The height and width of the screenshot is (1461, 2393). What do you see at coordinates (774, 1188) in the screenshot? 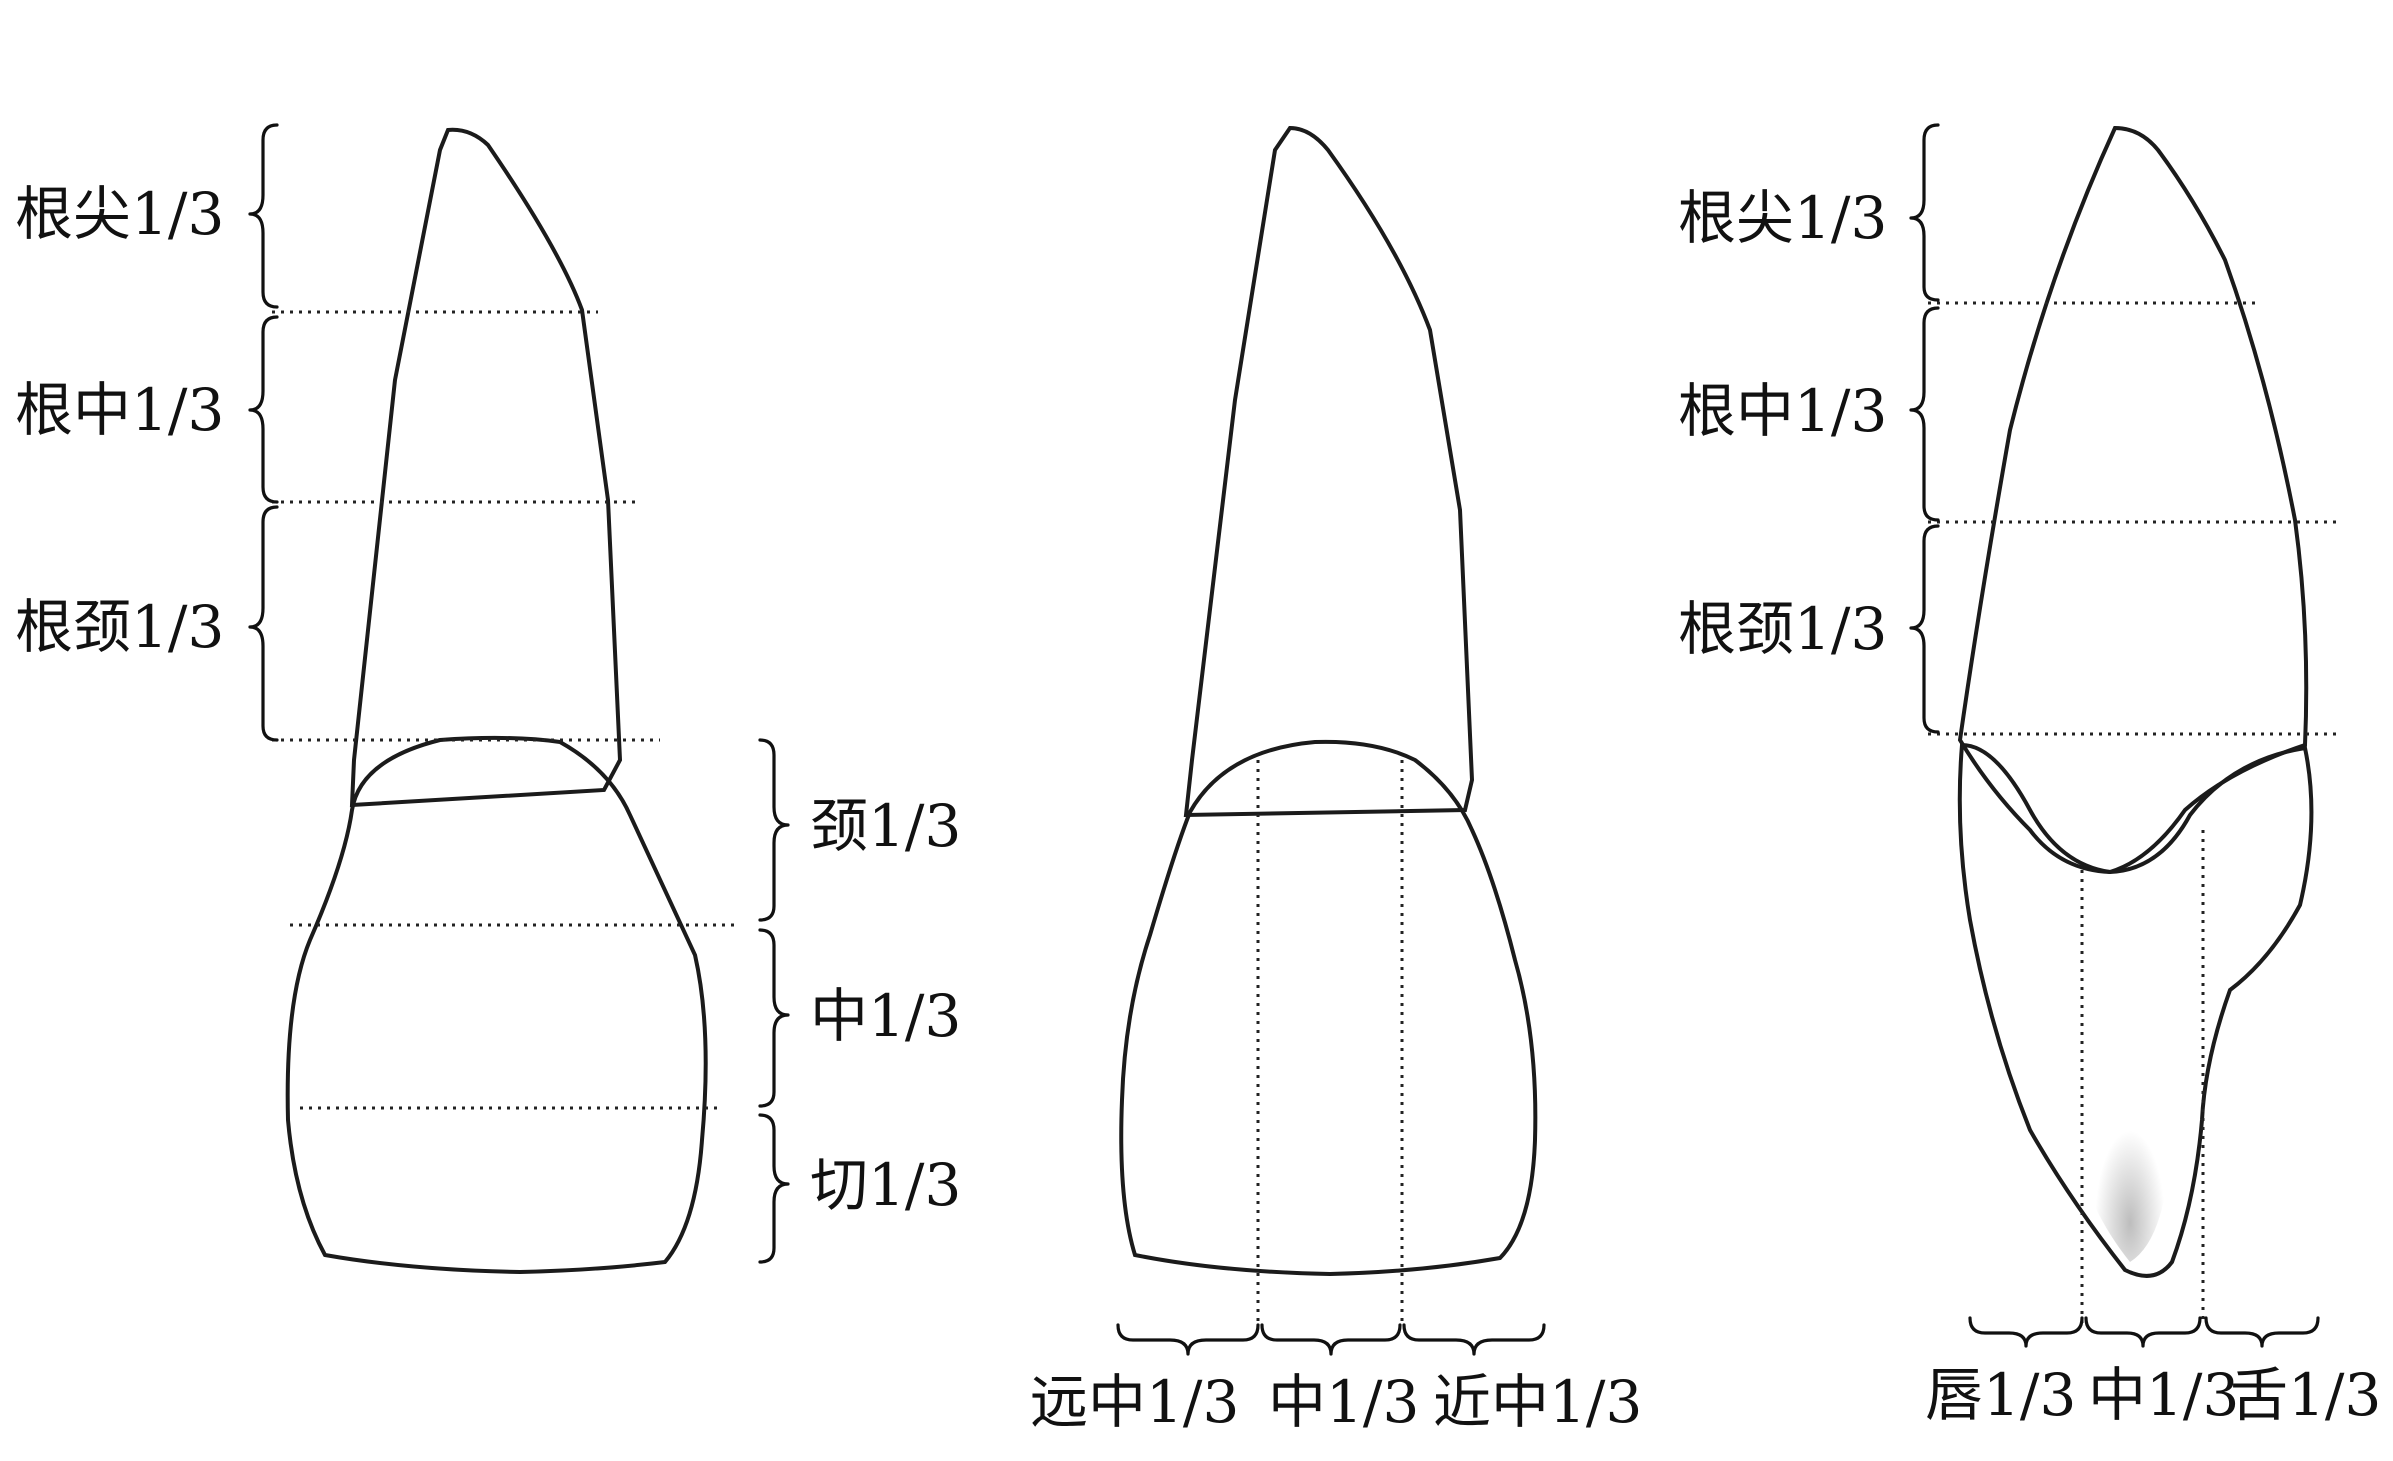
I see `brace-crown-incisal` at bounding box center [774, 1188].